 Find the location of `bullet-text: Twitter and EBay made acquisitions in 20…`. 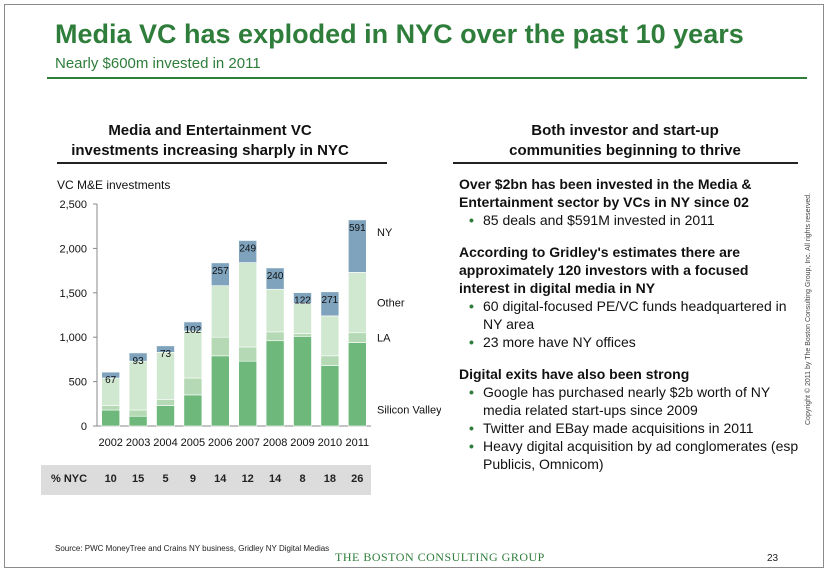

bullet-text: Twitter and EBay made acquisitions in 20… is located at coordinates (618, 428).